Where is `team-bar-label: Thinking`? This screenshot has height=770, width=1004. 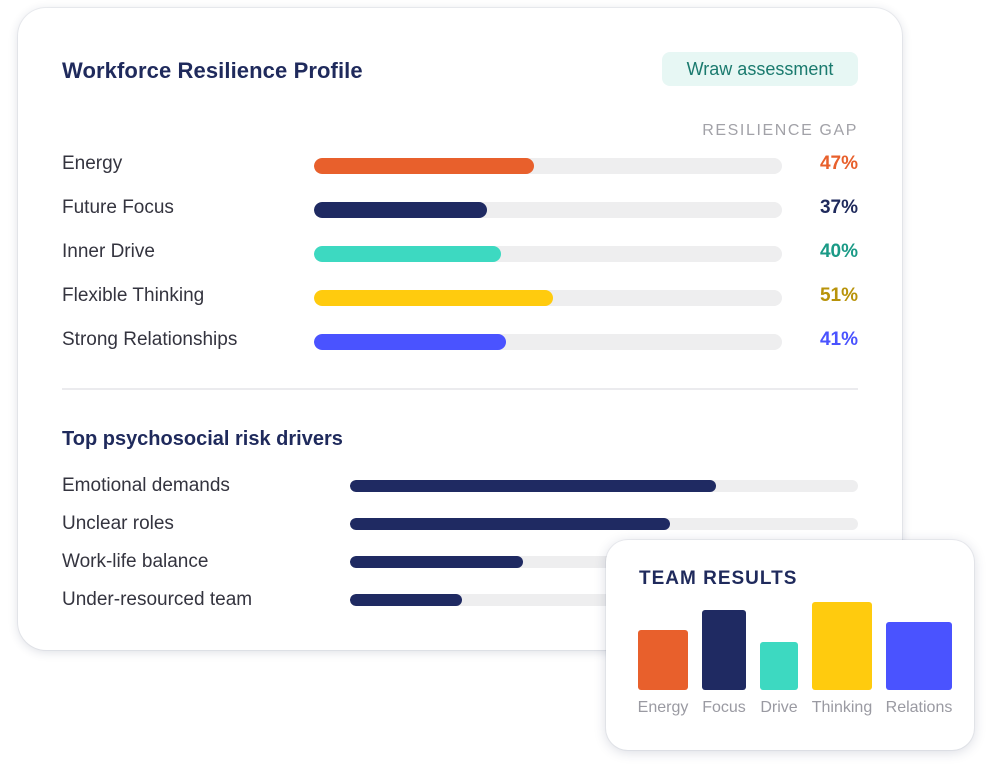 team-bar-label: Thinking is located at coordinates (842, 707).